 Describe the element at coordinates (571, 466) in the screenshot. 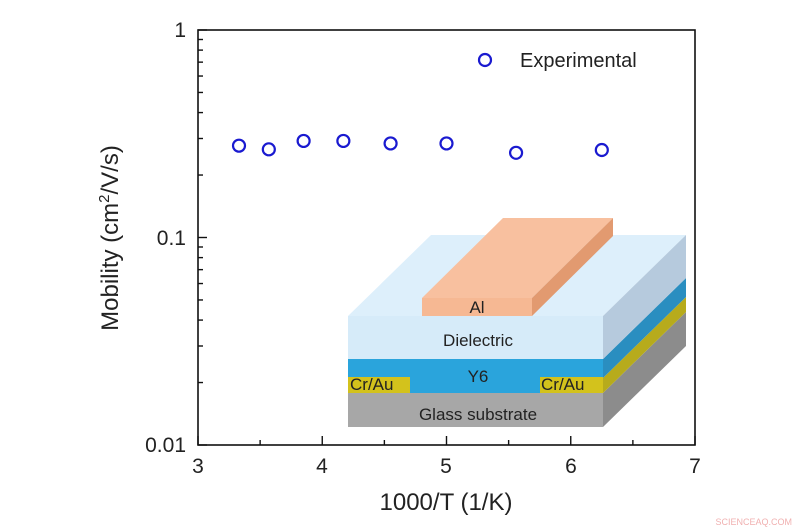

I see `x-tick-label: 6` at that location.